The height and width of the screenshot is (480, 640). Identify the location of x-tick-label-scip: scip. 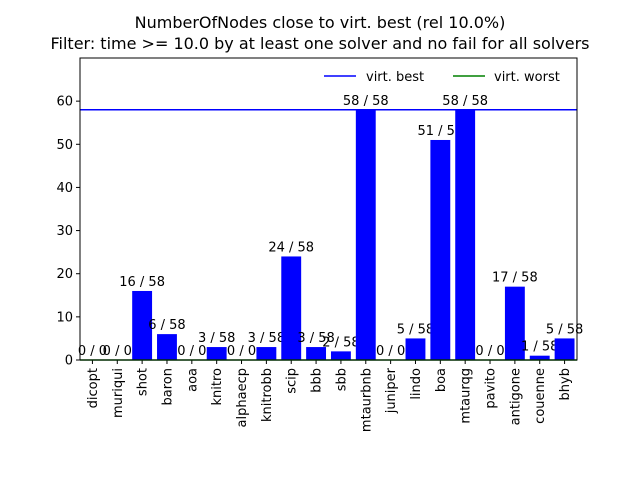
(292, 381).